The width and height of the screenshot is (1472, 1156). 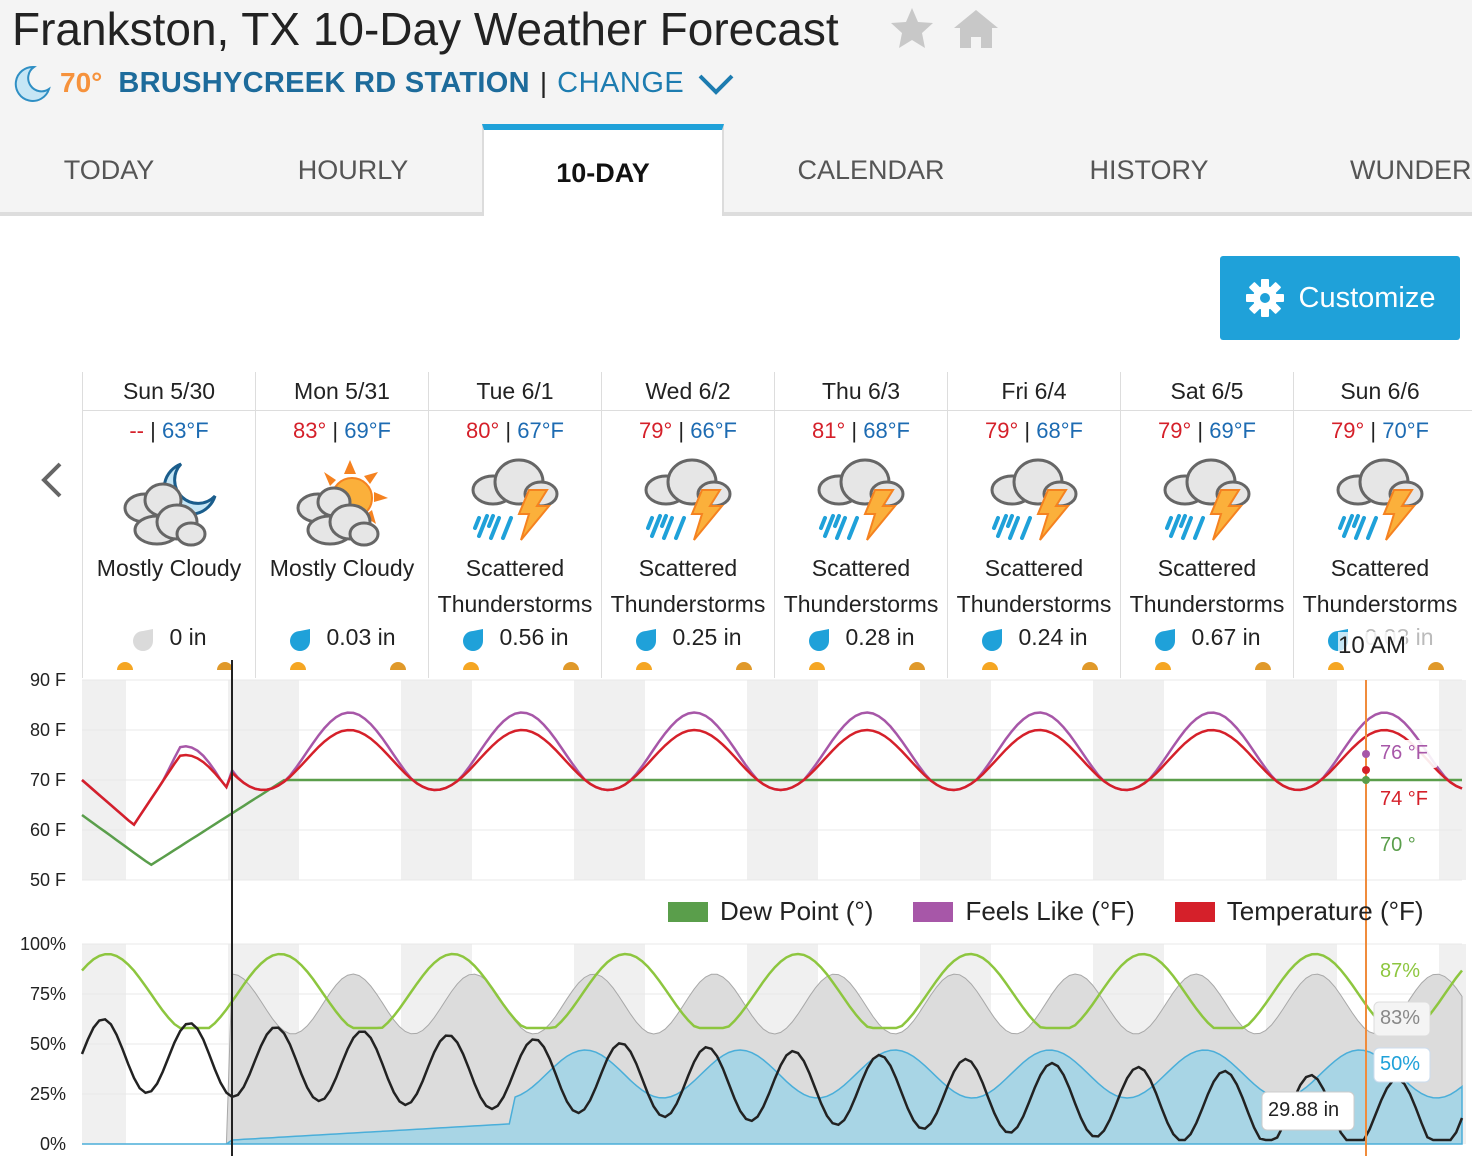 What do you see at coordinates (716, 83) in the screenshot?
I see `chevron-down-icon` at bounding box center [716, 83].